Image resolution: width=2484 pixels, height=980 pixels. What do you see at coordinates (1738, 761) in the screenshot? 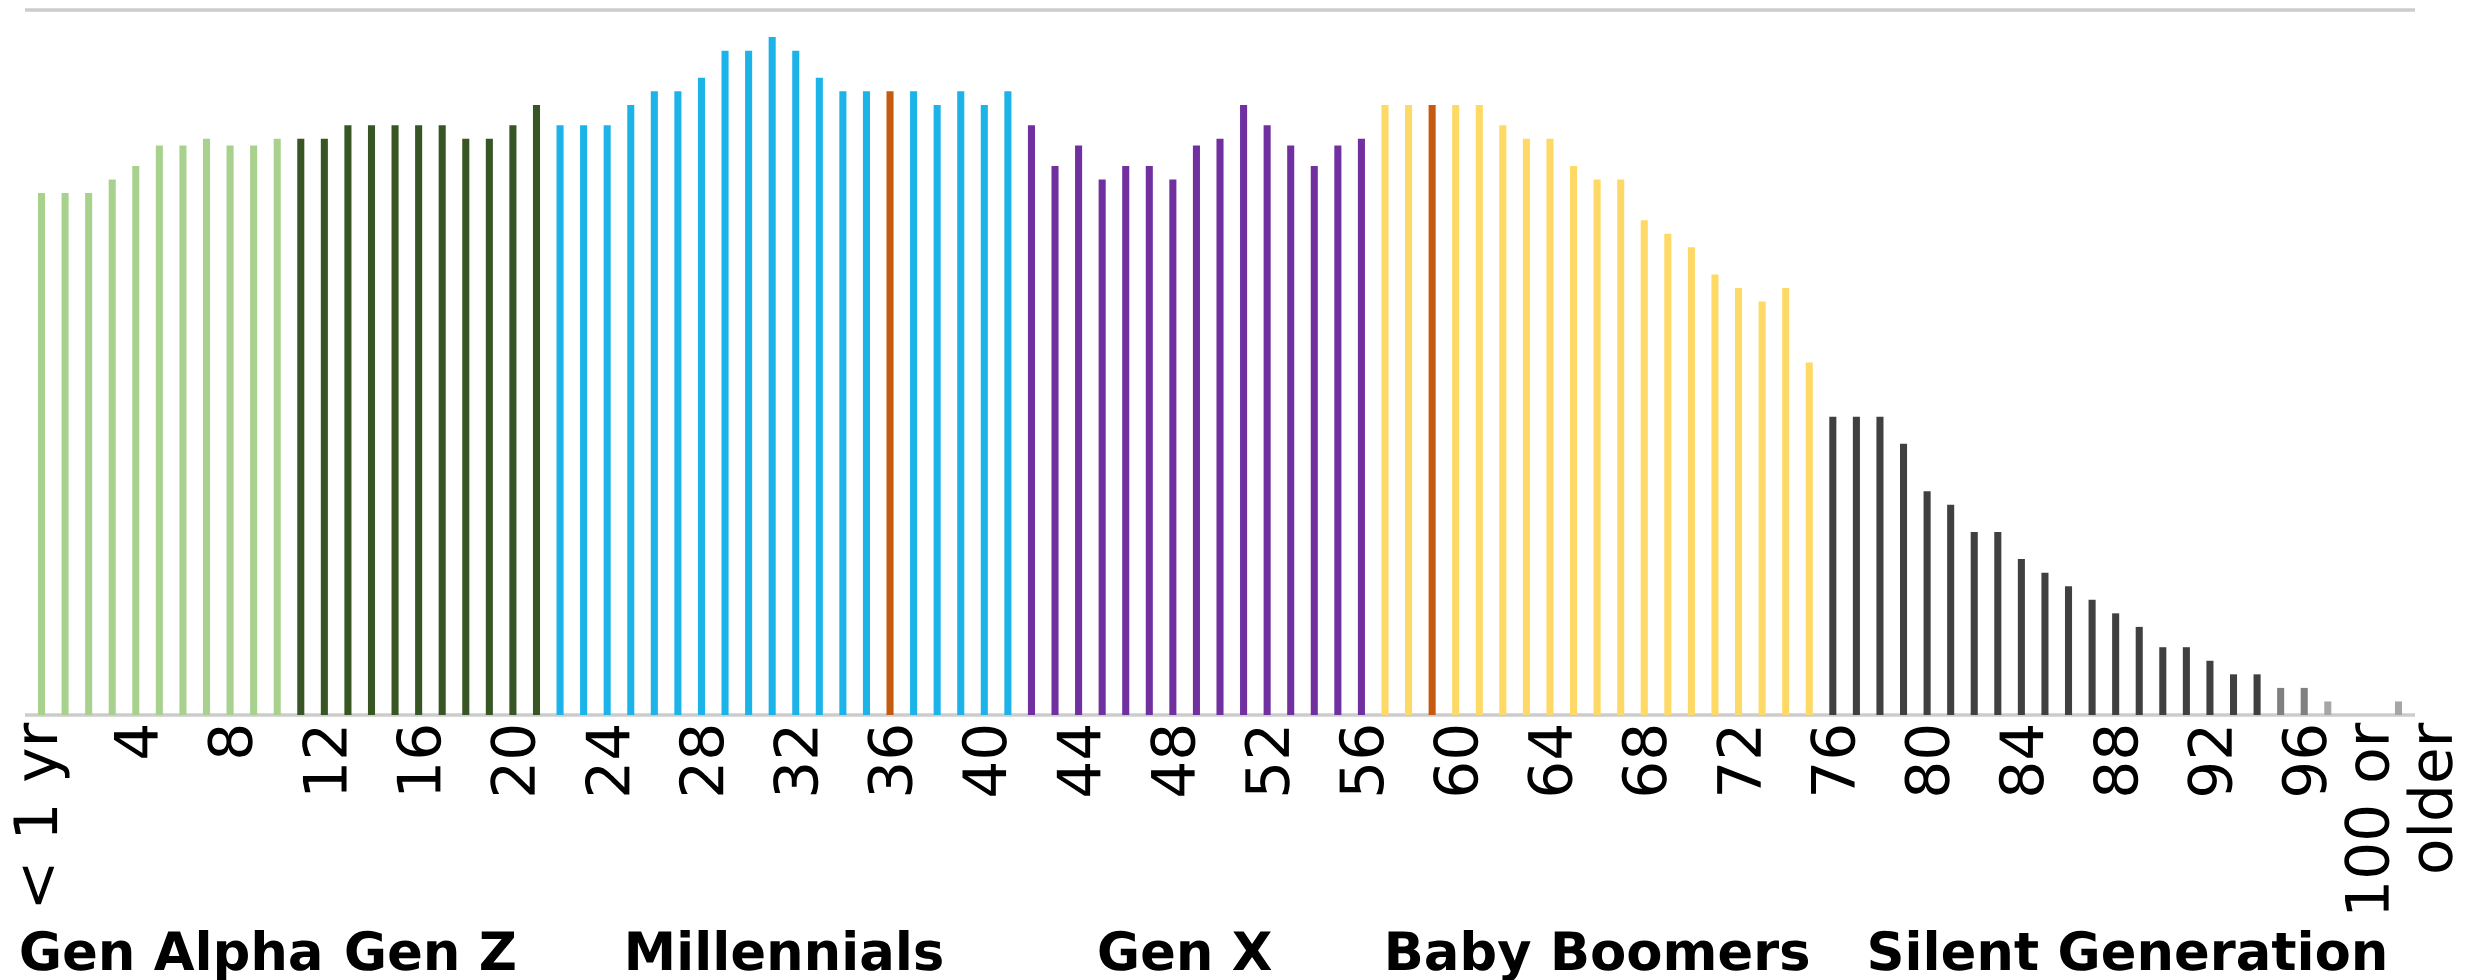
I see `x-tick-label: 72` at bounding box center [1738, 761].